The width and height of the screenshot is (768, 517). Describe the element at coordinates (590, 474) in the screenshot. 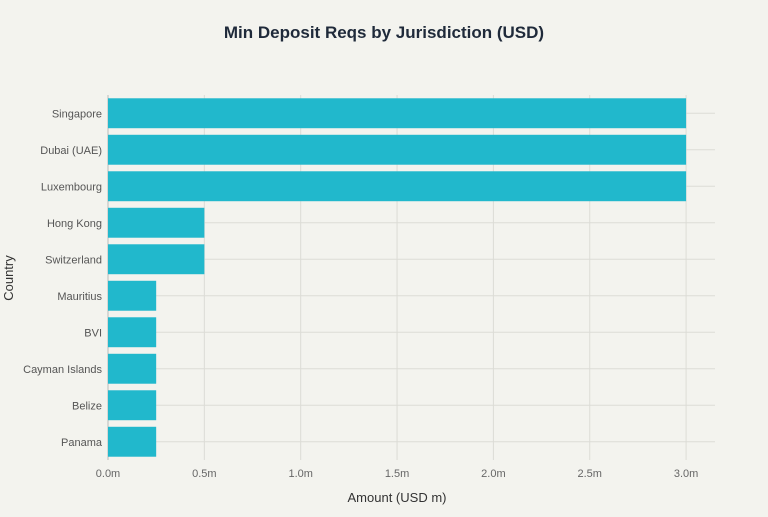

I see `x-tick-label: 2.5m` at that location.